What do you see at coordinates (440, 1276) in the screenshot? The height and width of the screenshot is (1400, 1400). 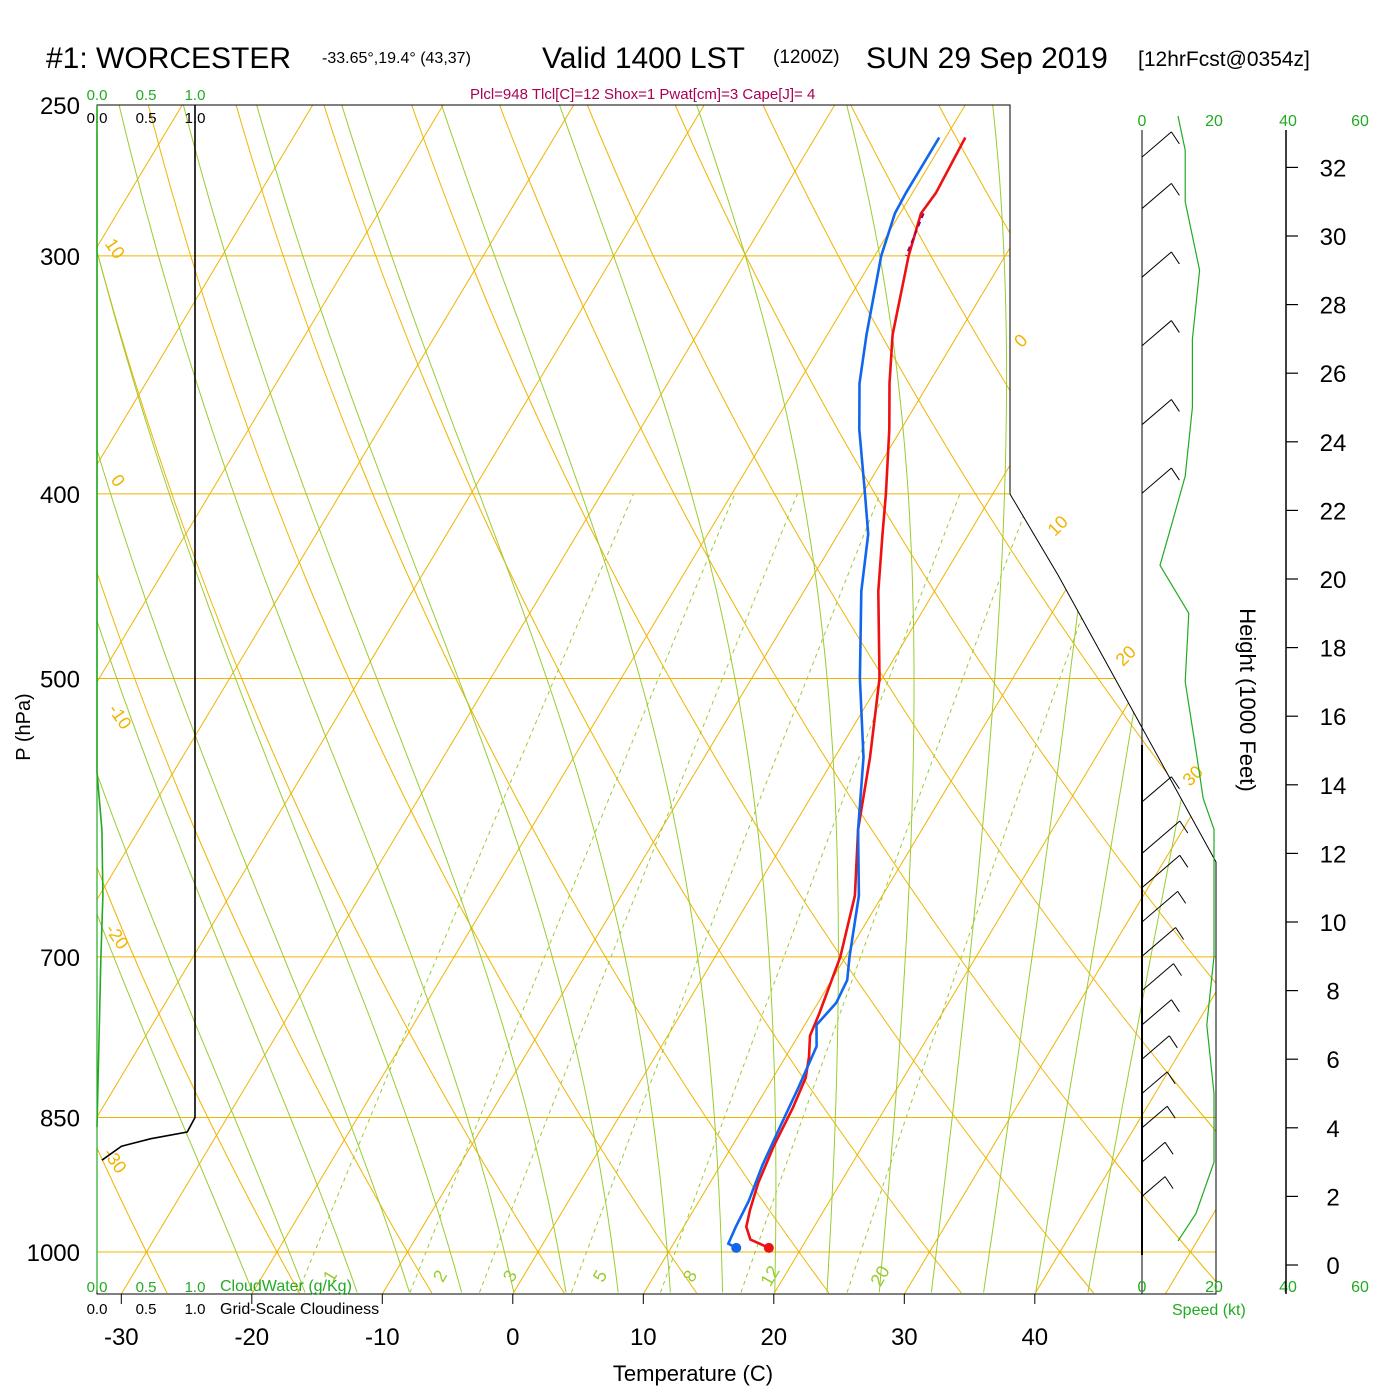 I see `mixing-ratio-label: 2` at bounding box center [440, 1276].